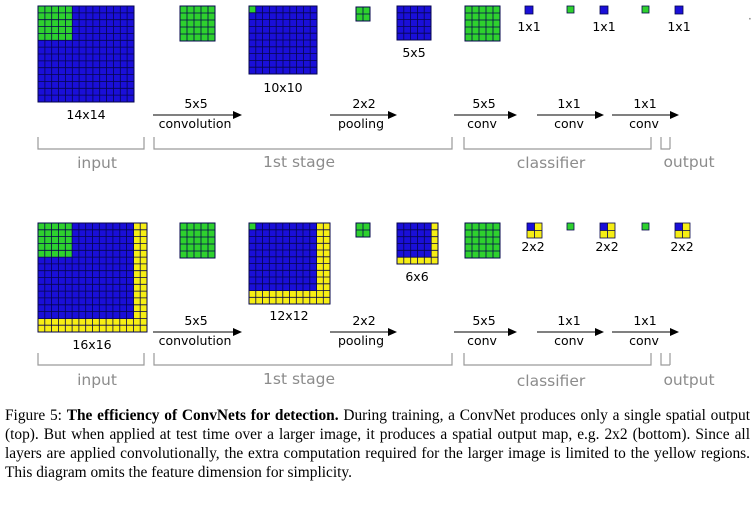  I want to click on bottom-op4-bottom: conv, so click(569, 340).